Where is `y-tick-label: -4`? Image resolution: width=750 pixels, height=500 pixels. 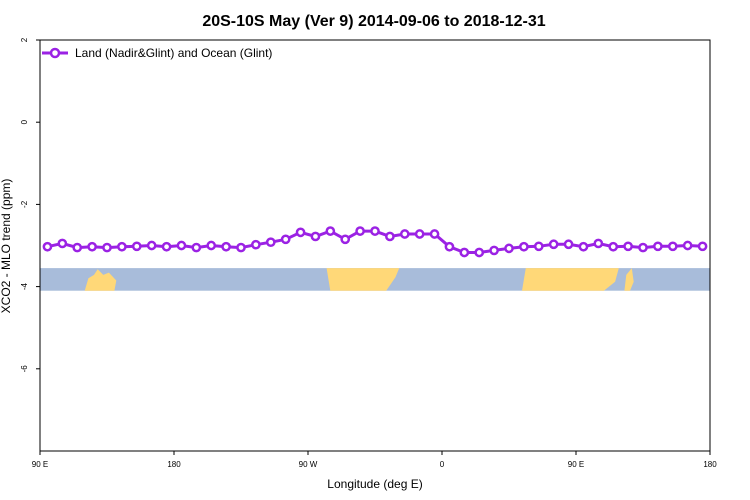 y-tick-label: -4 is located at coordinates (24, 286).